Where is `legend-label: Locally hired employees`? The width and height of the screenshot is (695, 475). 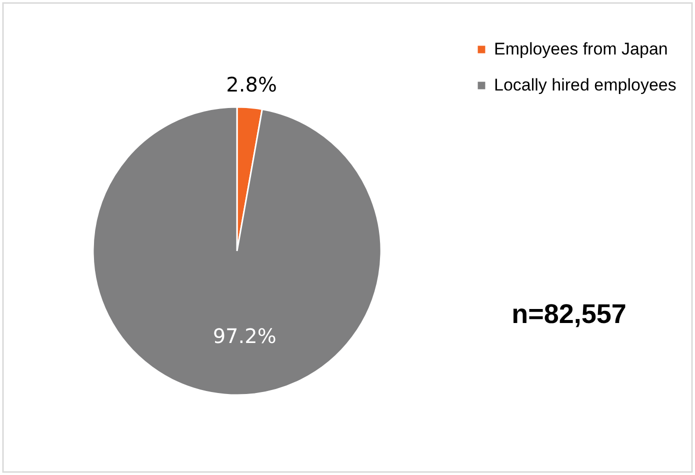 legend-label: Locally hired employees is located at coordinates (585, 85).